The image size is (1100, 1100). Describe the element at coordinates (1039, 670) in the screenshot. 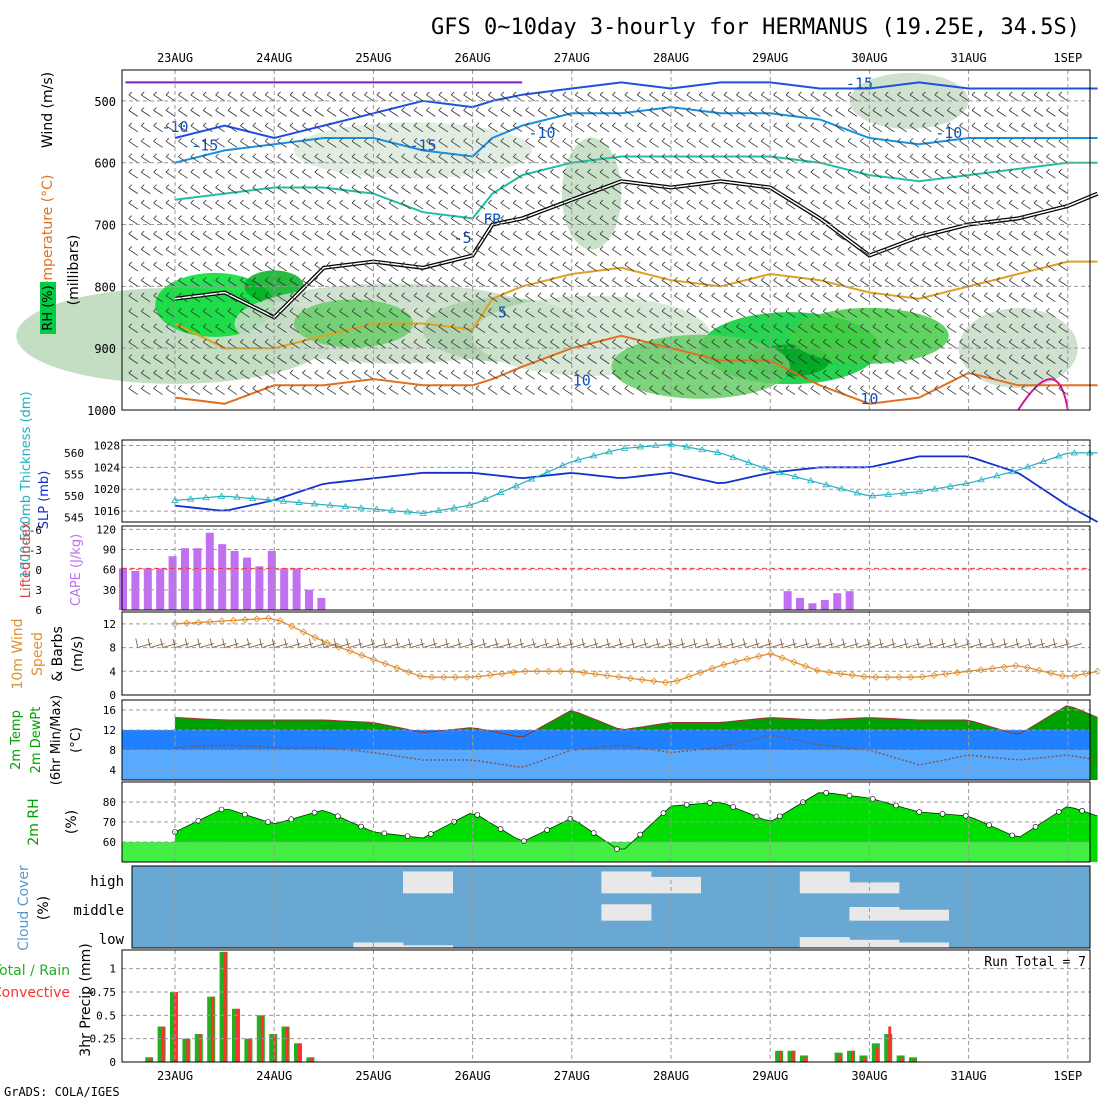

I see `wind-speed-point` at that location.